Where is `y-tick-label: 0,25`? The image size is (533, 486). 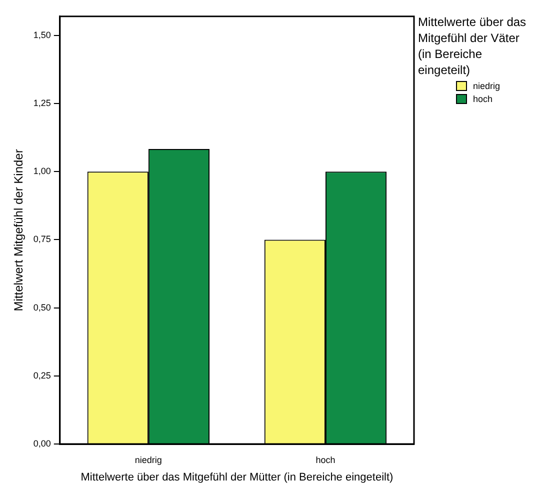 y-tick-label: 0,25 is located at coordinates (42, 375).